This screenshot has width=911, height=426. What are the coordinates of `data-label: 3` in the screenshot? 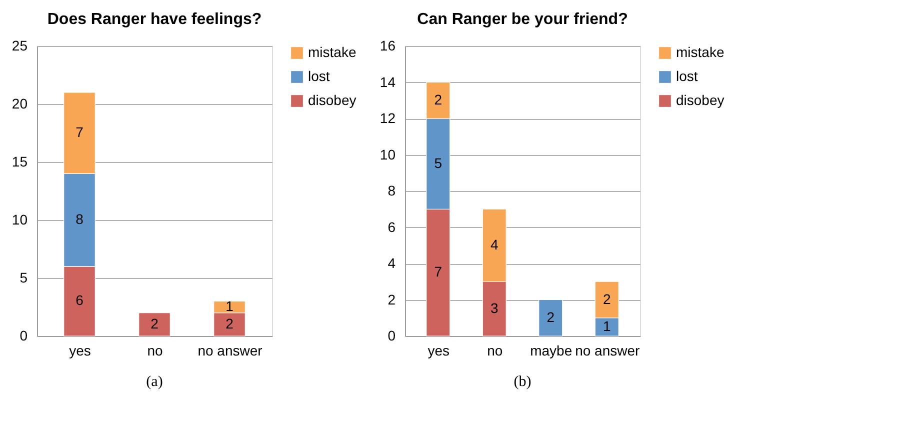 It's located at (494, 308).